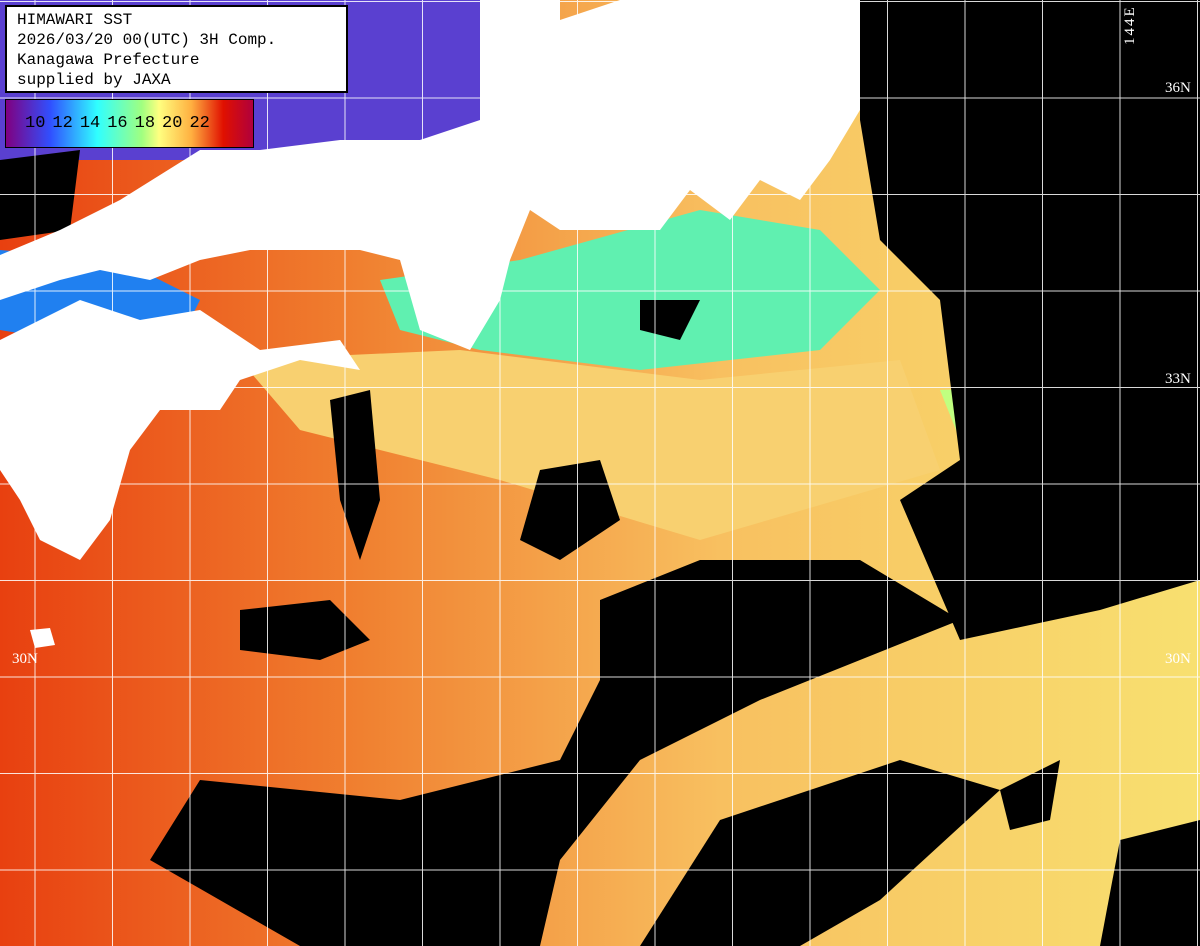  What do you see at coordinates (1178, 379) in the screenshot?
I see `lat-label-33n-right: 33N` at bounding box center [1178, 379].